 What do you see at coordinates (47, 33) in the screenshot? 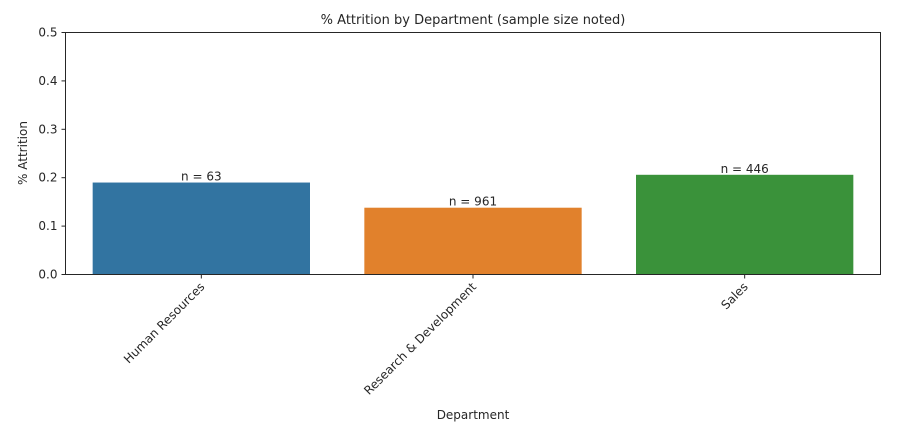
I see `y-tick-label-5: 0.5` at bounding box center [47, 33].